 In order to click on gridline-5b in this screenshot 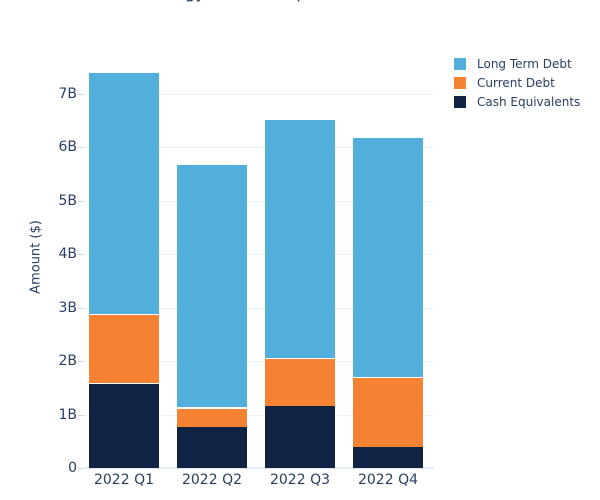, I will do `click(259, 201)`.